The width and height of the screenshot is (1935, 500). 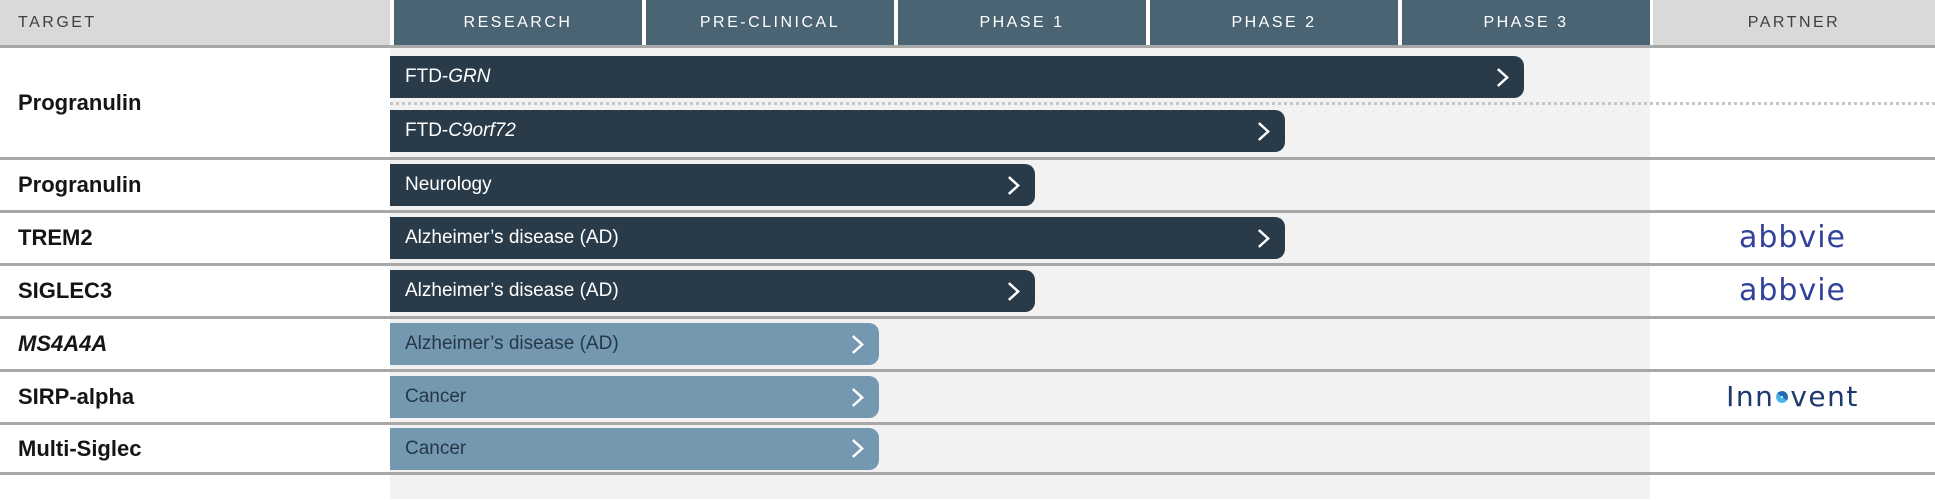 What do you see at coordinates (1792, 22) in the screenshot?
I see `column-header-partner: PARTNER` at bounding box center [1792, 22].